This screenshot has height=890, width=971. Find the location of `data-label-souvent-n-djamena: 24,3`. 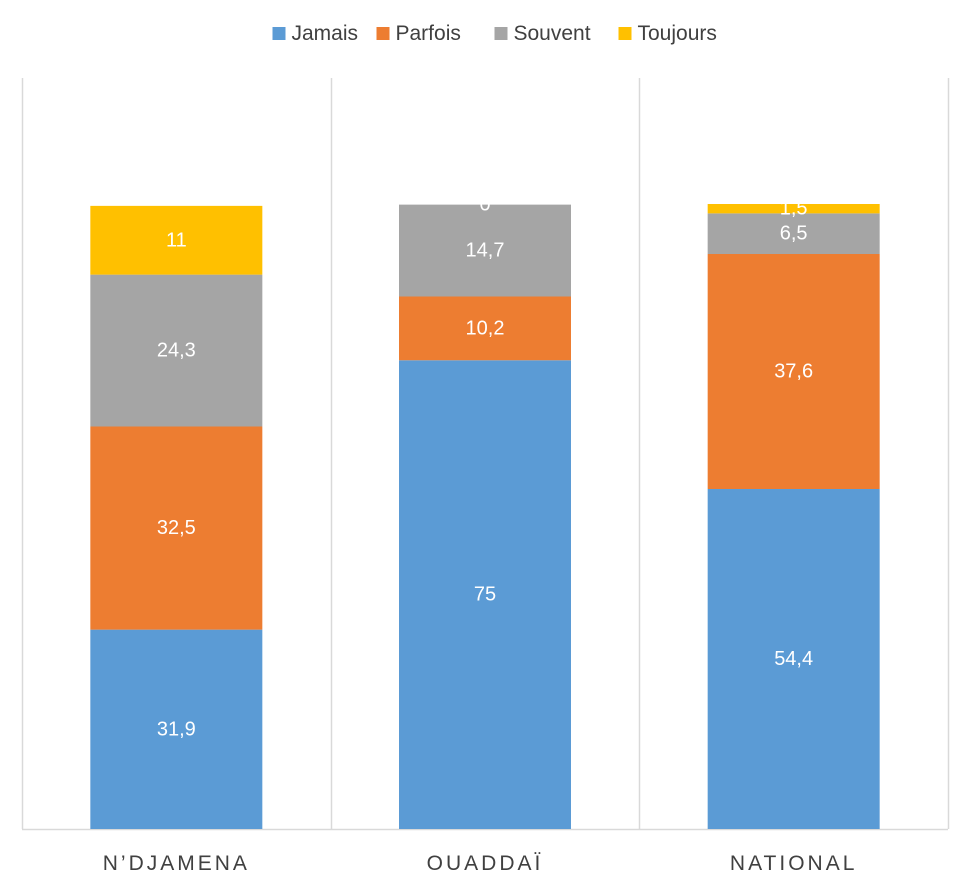

data-label-souvent-n-djamena: 24,3 is located at coordinates (176, 351).